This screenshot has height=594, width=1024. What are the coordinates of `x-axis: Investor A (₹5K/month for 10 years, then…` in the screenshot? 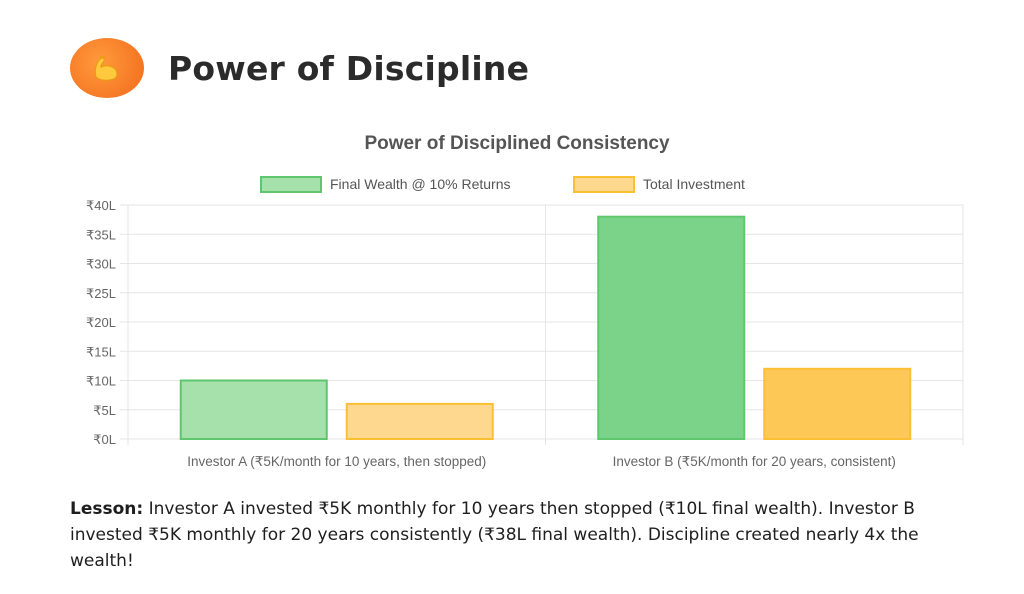 It's located at (541, 461).